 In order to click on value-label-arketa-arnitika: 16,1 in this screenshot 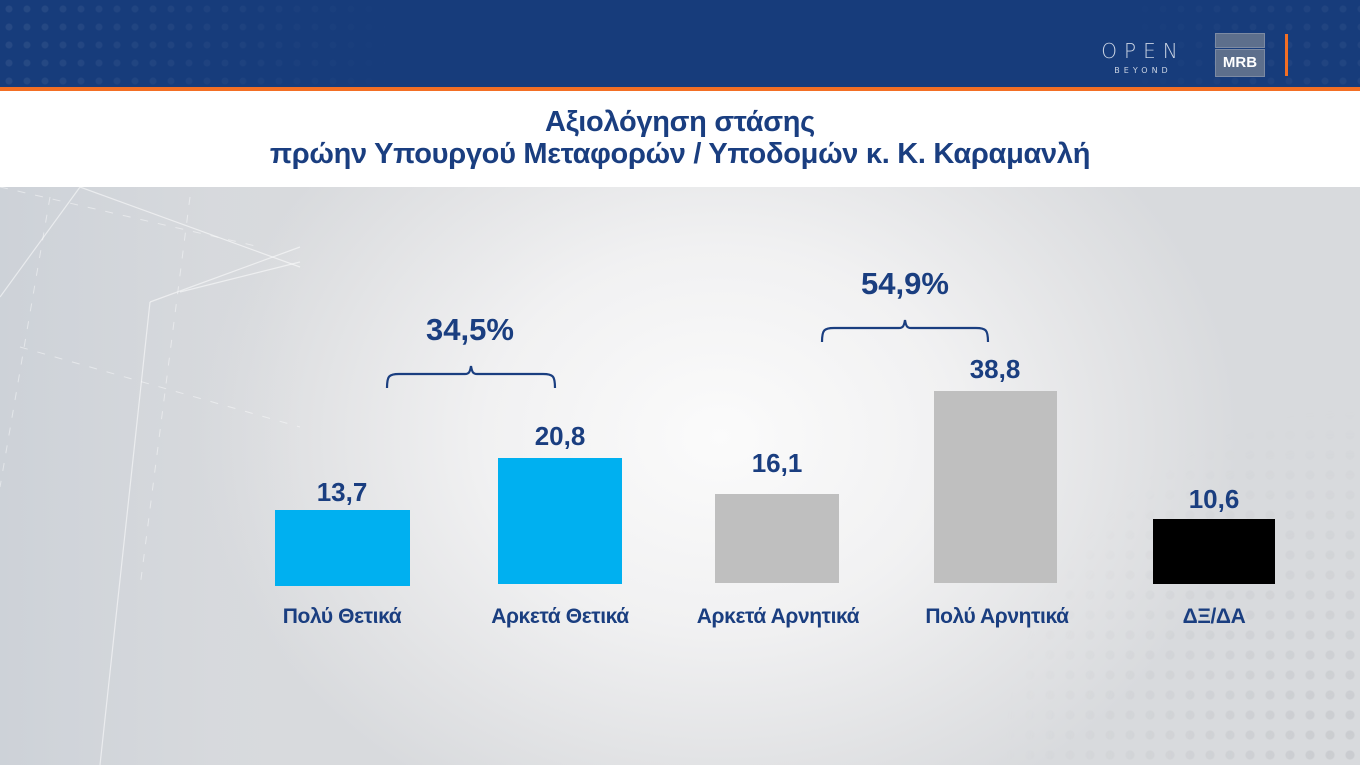, I will do `click(777, 463)`.